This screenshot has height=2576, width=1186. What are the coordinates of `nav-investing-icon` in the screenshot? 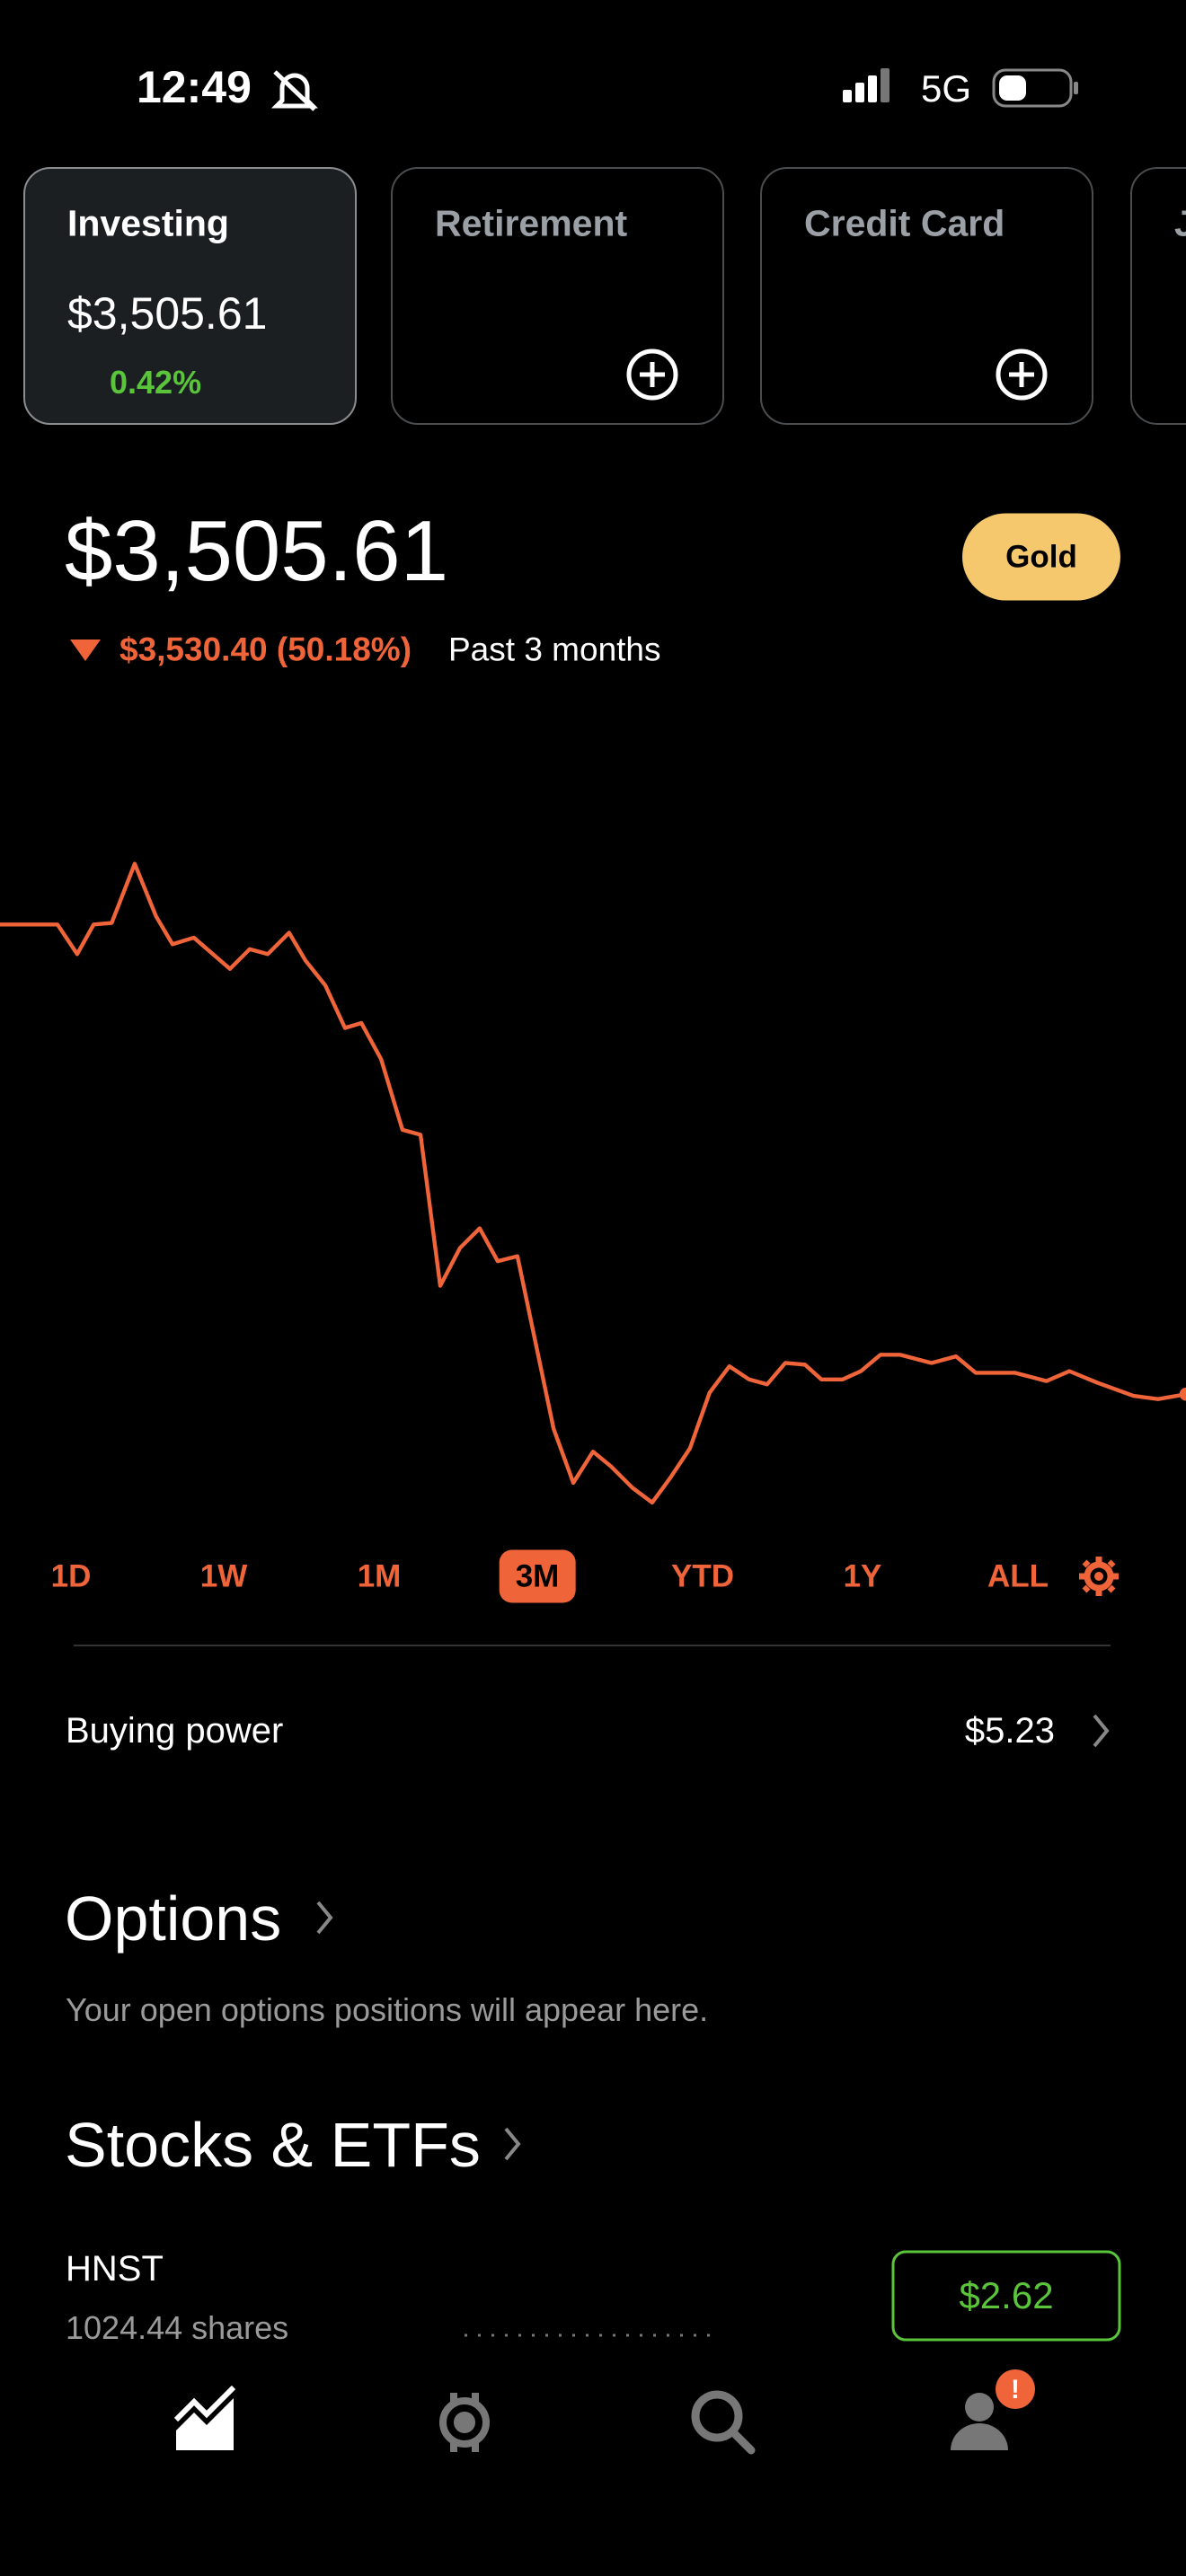 It's located at (204, 2417).